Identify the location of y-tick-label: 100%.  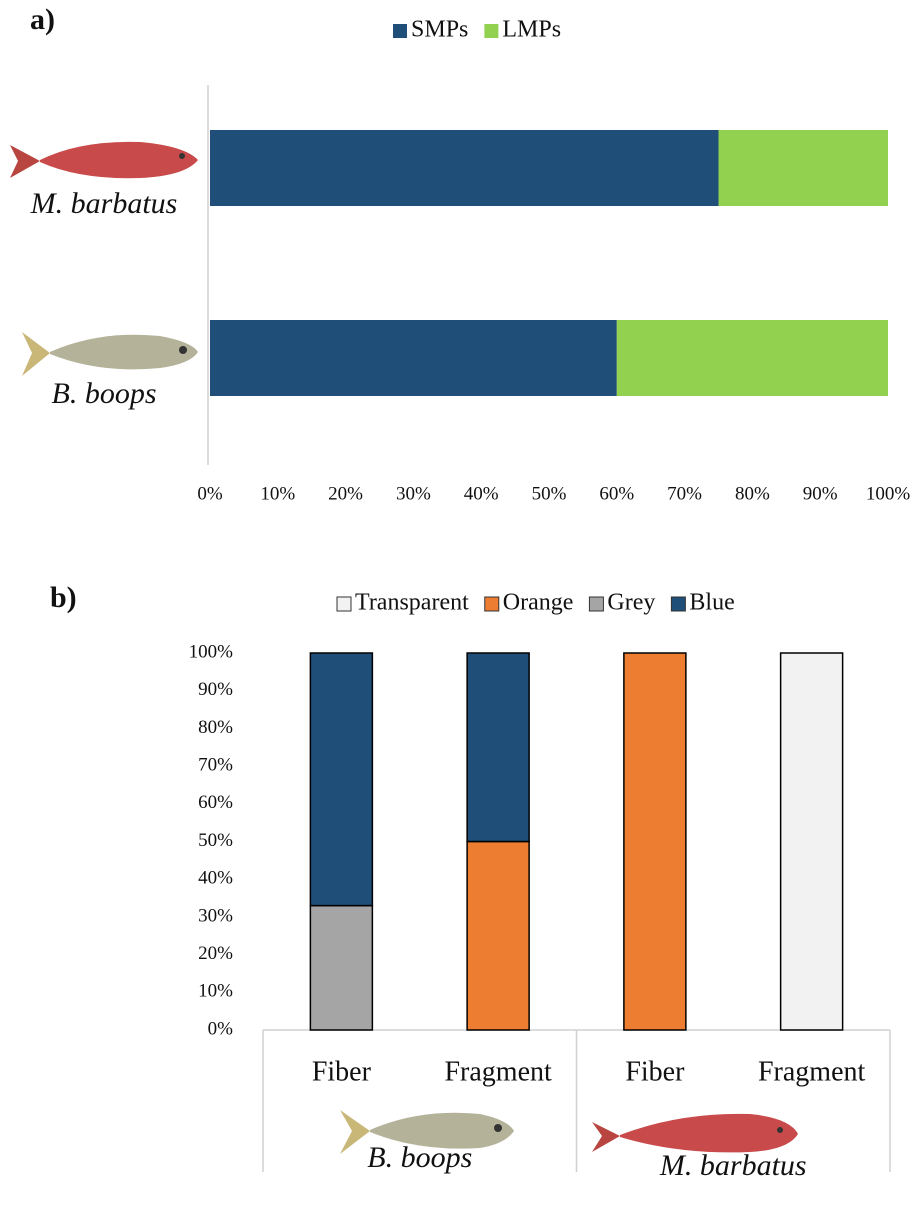
(211, 651).